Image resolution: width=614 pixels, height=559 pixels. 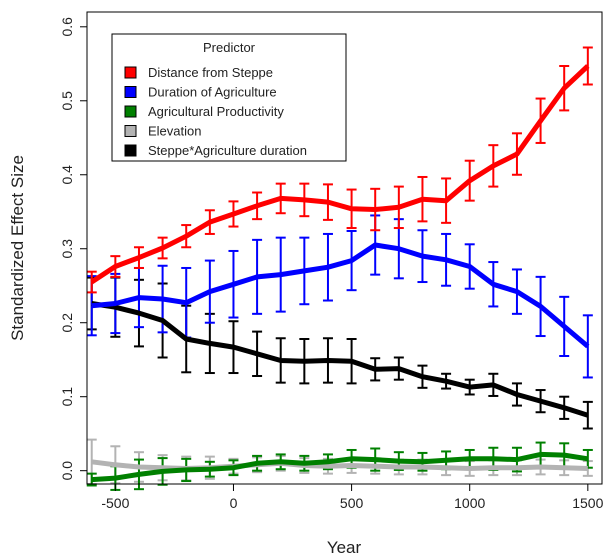 What do you see at coordinates (210, 72) in the screenshot?
I see `legend-label: Distance from Steppe` at bounding box center [210, 72].